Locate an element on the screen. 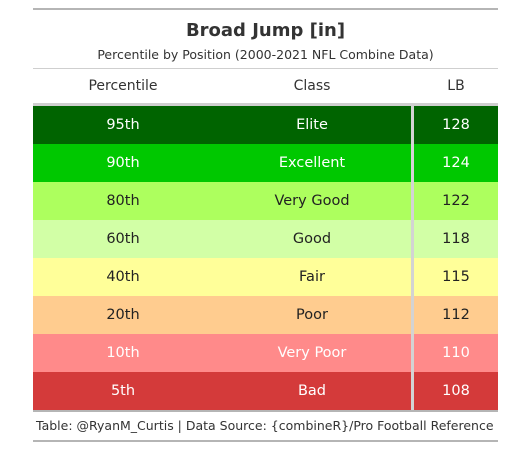 Image resolution: width=525 pixels, height=449 pixels. cell-percentile: 20th is located at coordinates (123, 315).